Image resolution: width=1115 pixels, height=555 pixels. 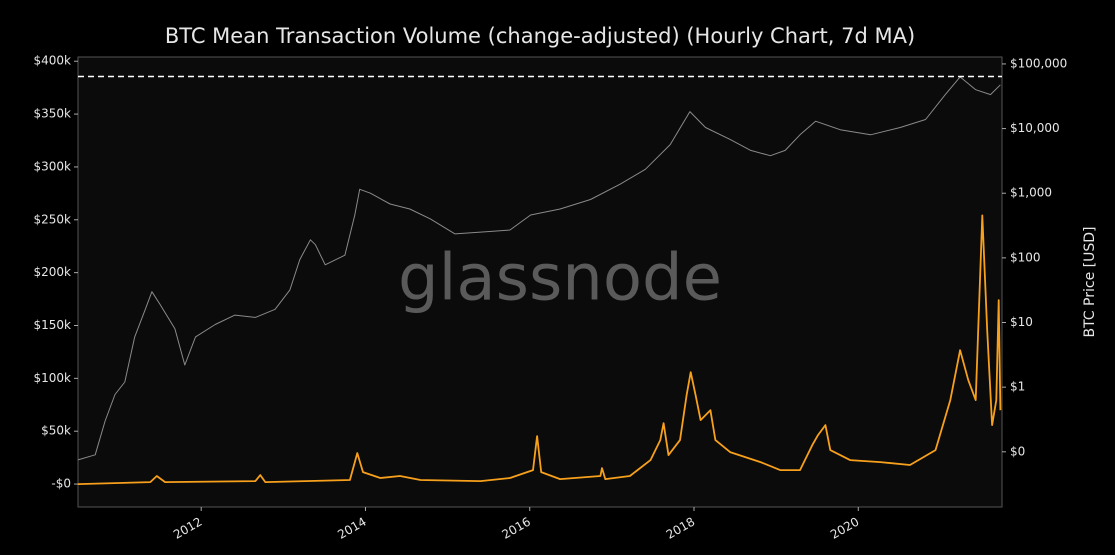 I want to click on x-tick-label: 2014, so click(x=351, y=528).